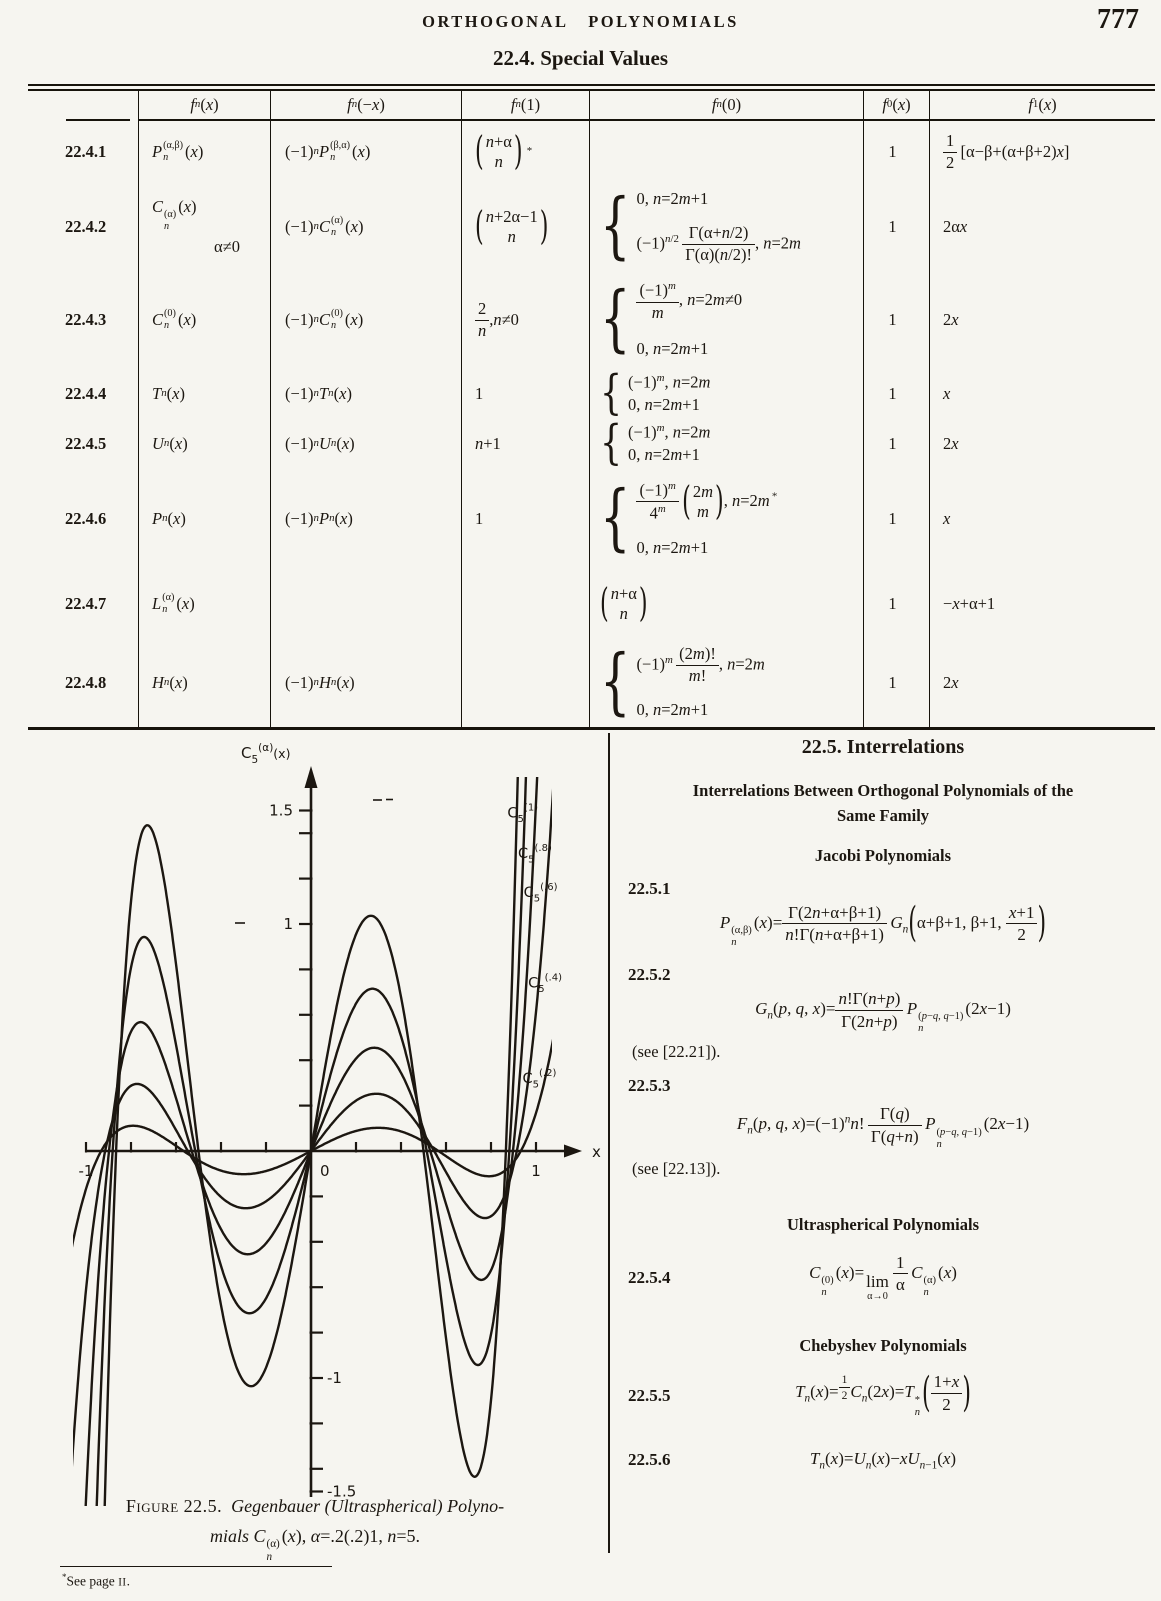  What do you see at coordinates (83, 683) in the screenshot?
I see `row-label: 22.4.8` at bounding box center [83, 683].